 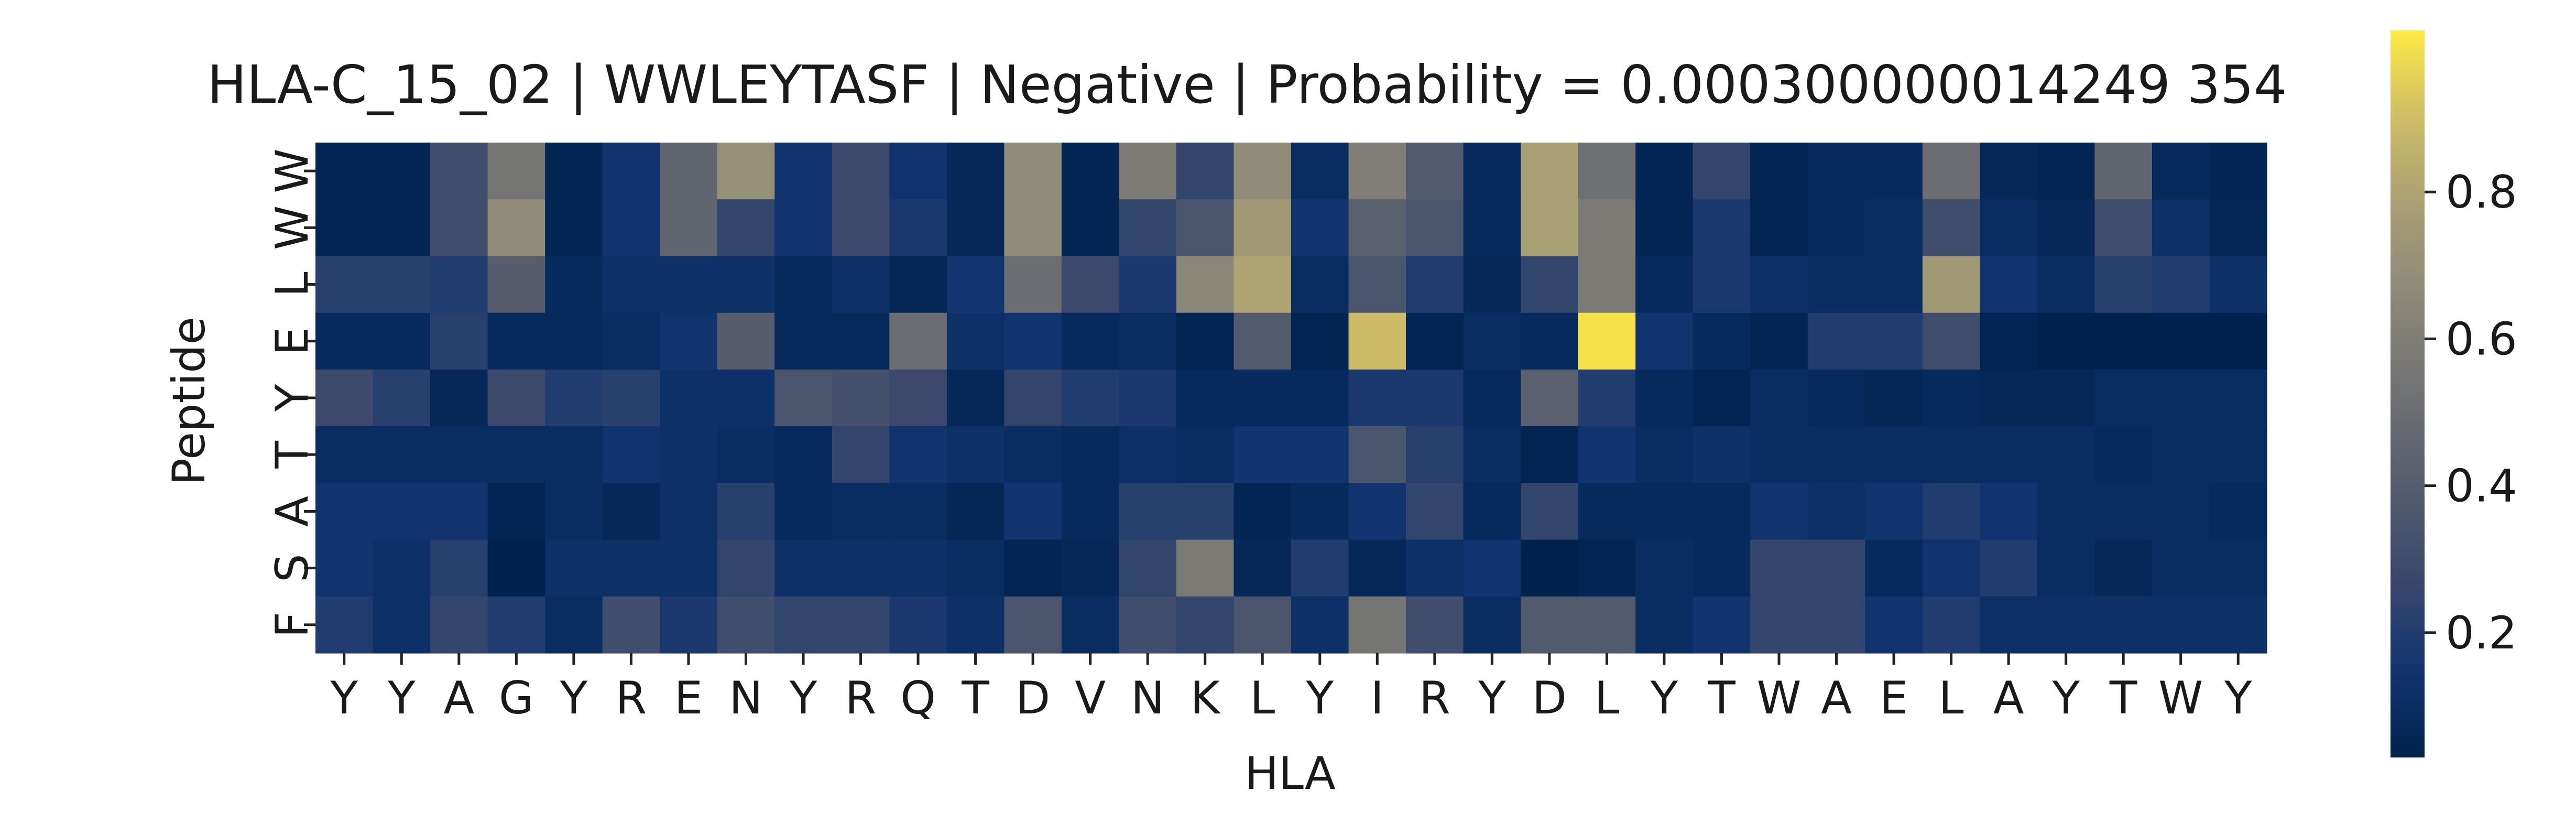 I want to click on y-tick-label: A, so click(x=292, y=511).